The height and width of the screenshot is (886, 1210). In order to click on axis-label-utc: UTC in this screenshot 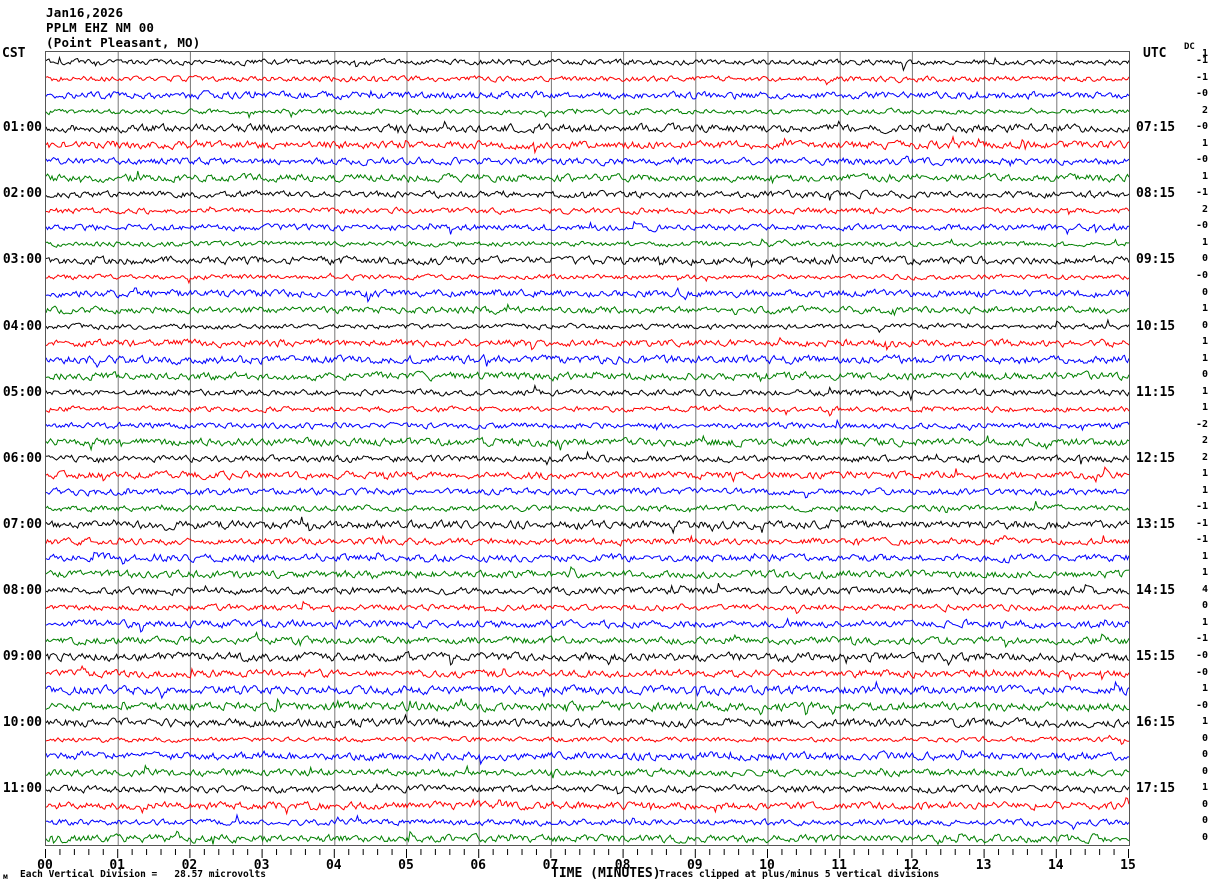, I will do `click(1155, 53)`.